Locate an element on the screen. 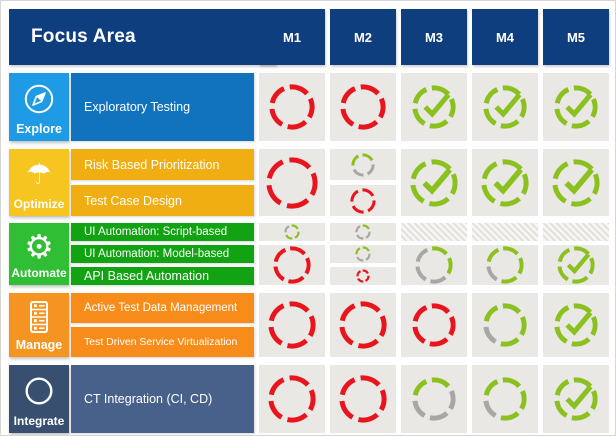  milestone-label: M2 is located at coordinates (363, 37).